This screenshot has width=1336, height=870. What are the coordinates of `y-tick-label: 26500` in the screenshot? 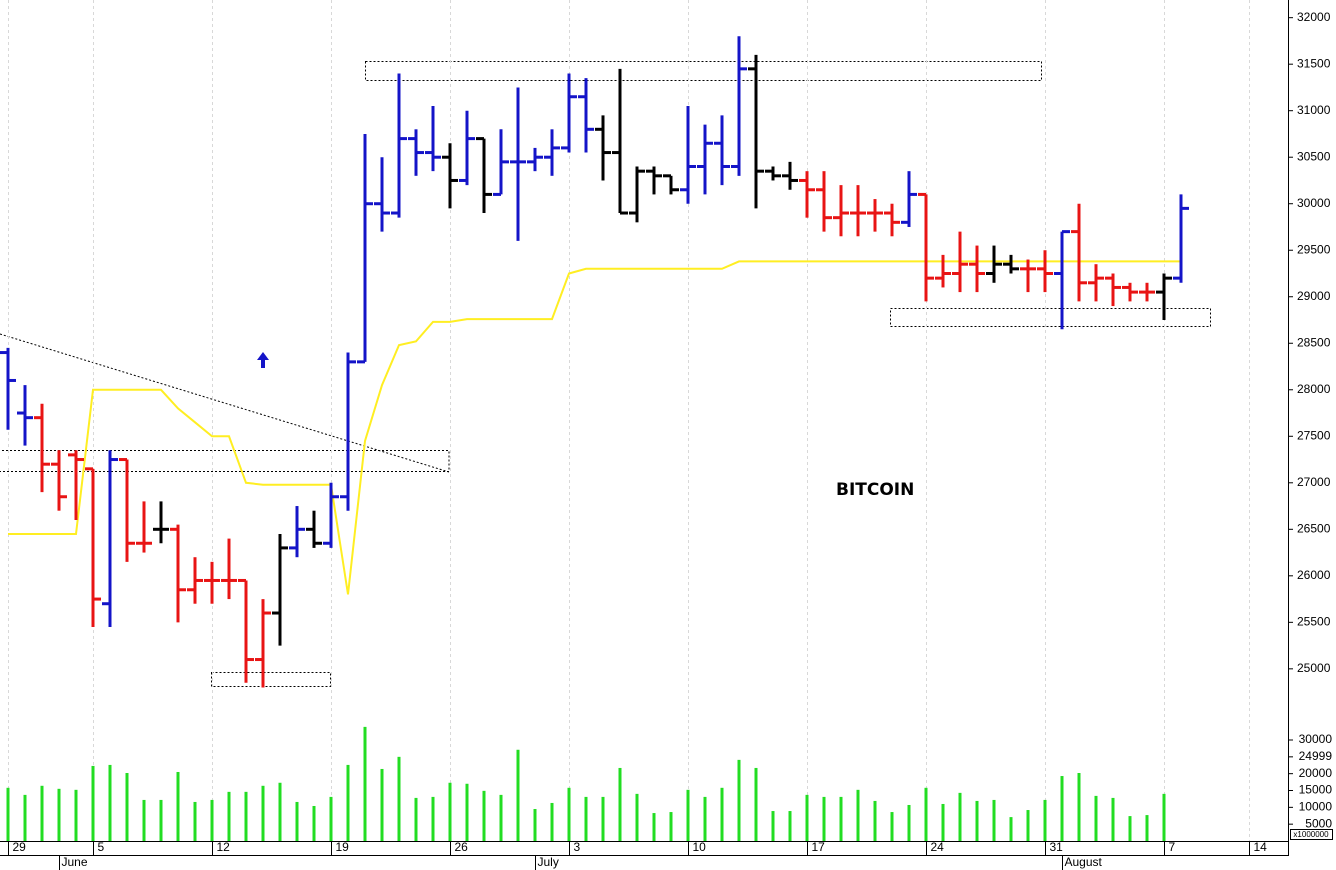 It's located at (1314, 528).